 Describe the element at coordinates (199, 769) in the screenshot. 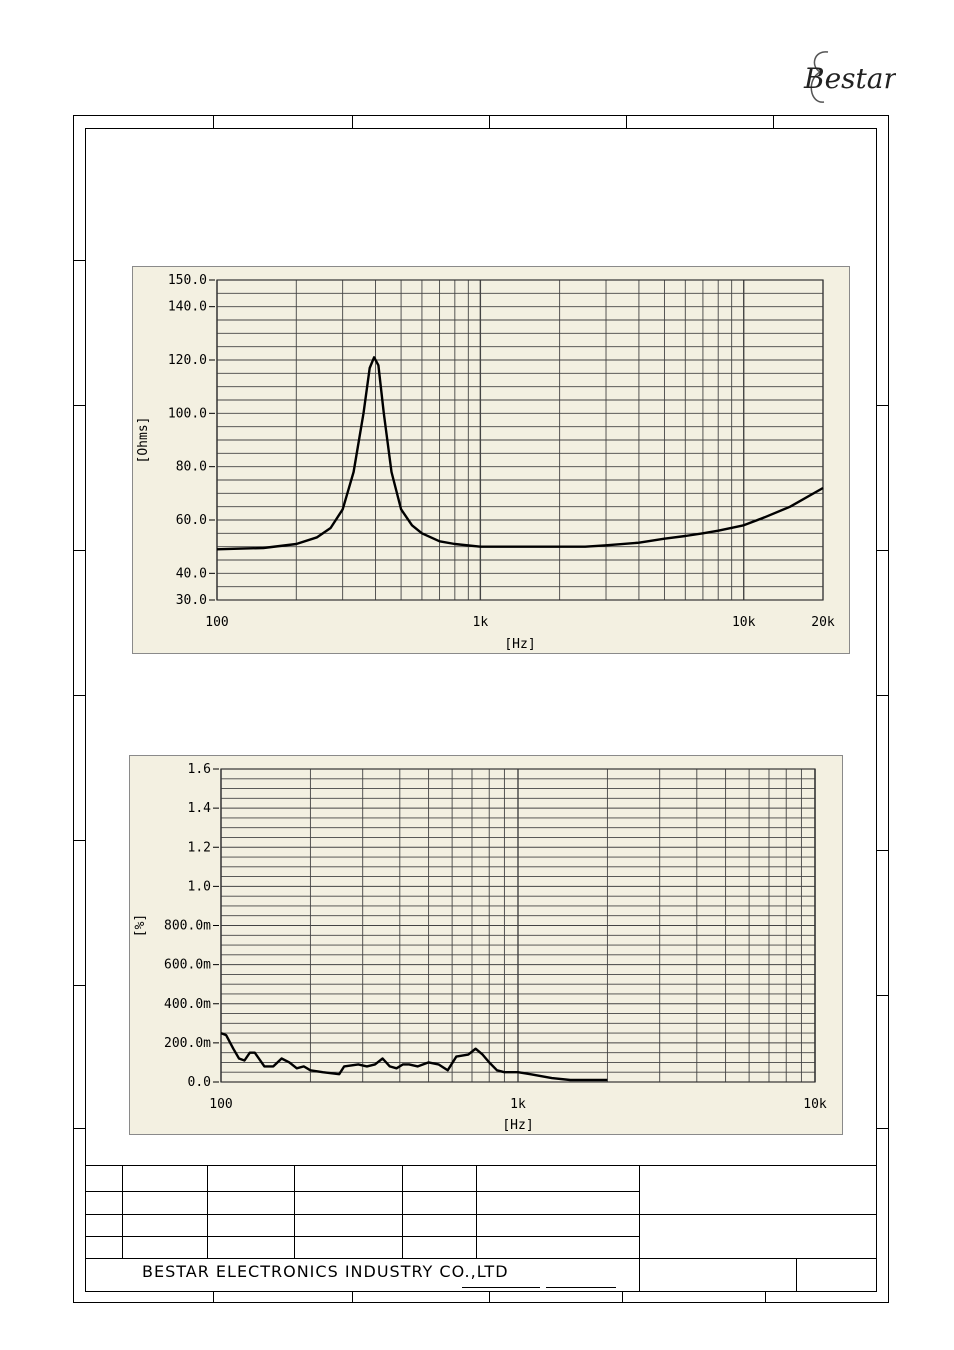

I see `y-tick-label: 1.6` at that location.